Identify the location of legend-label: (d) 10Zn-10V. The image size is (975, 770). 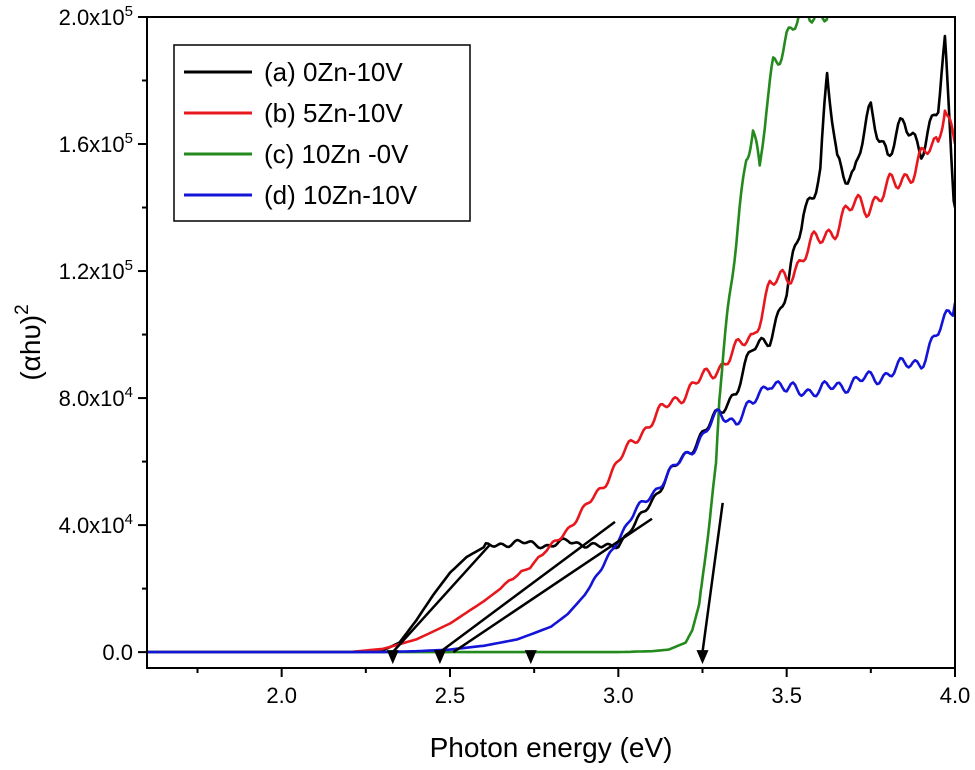
(341, 195).